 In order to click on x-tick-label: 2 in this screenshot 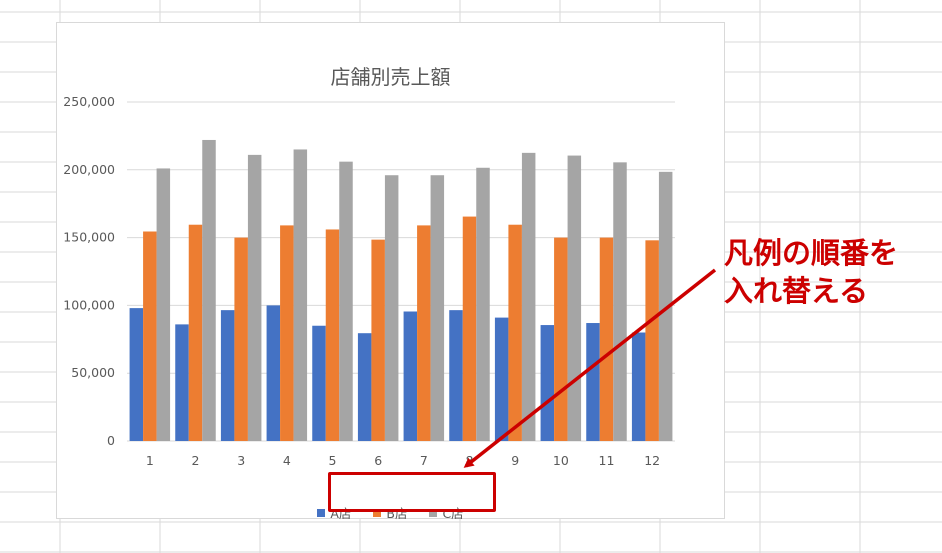, I will do `click(196, 460)`.